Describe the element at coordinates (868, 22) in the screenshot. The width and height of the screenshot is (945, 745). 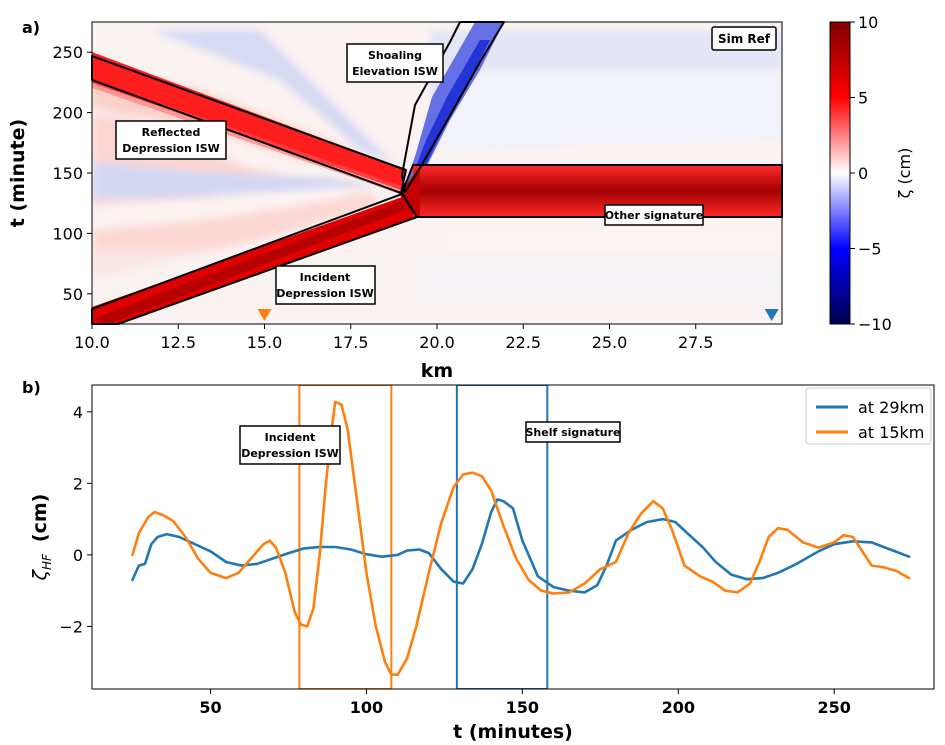
I see `colorbar-tick-label: 10` at that location.